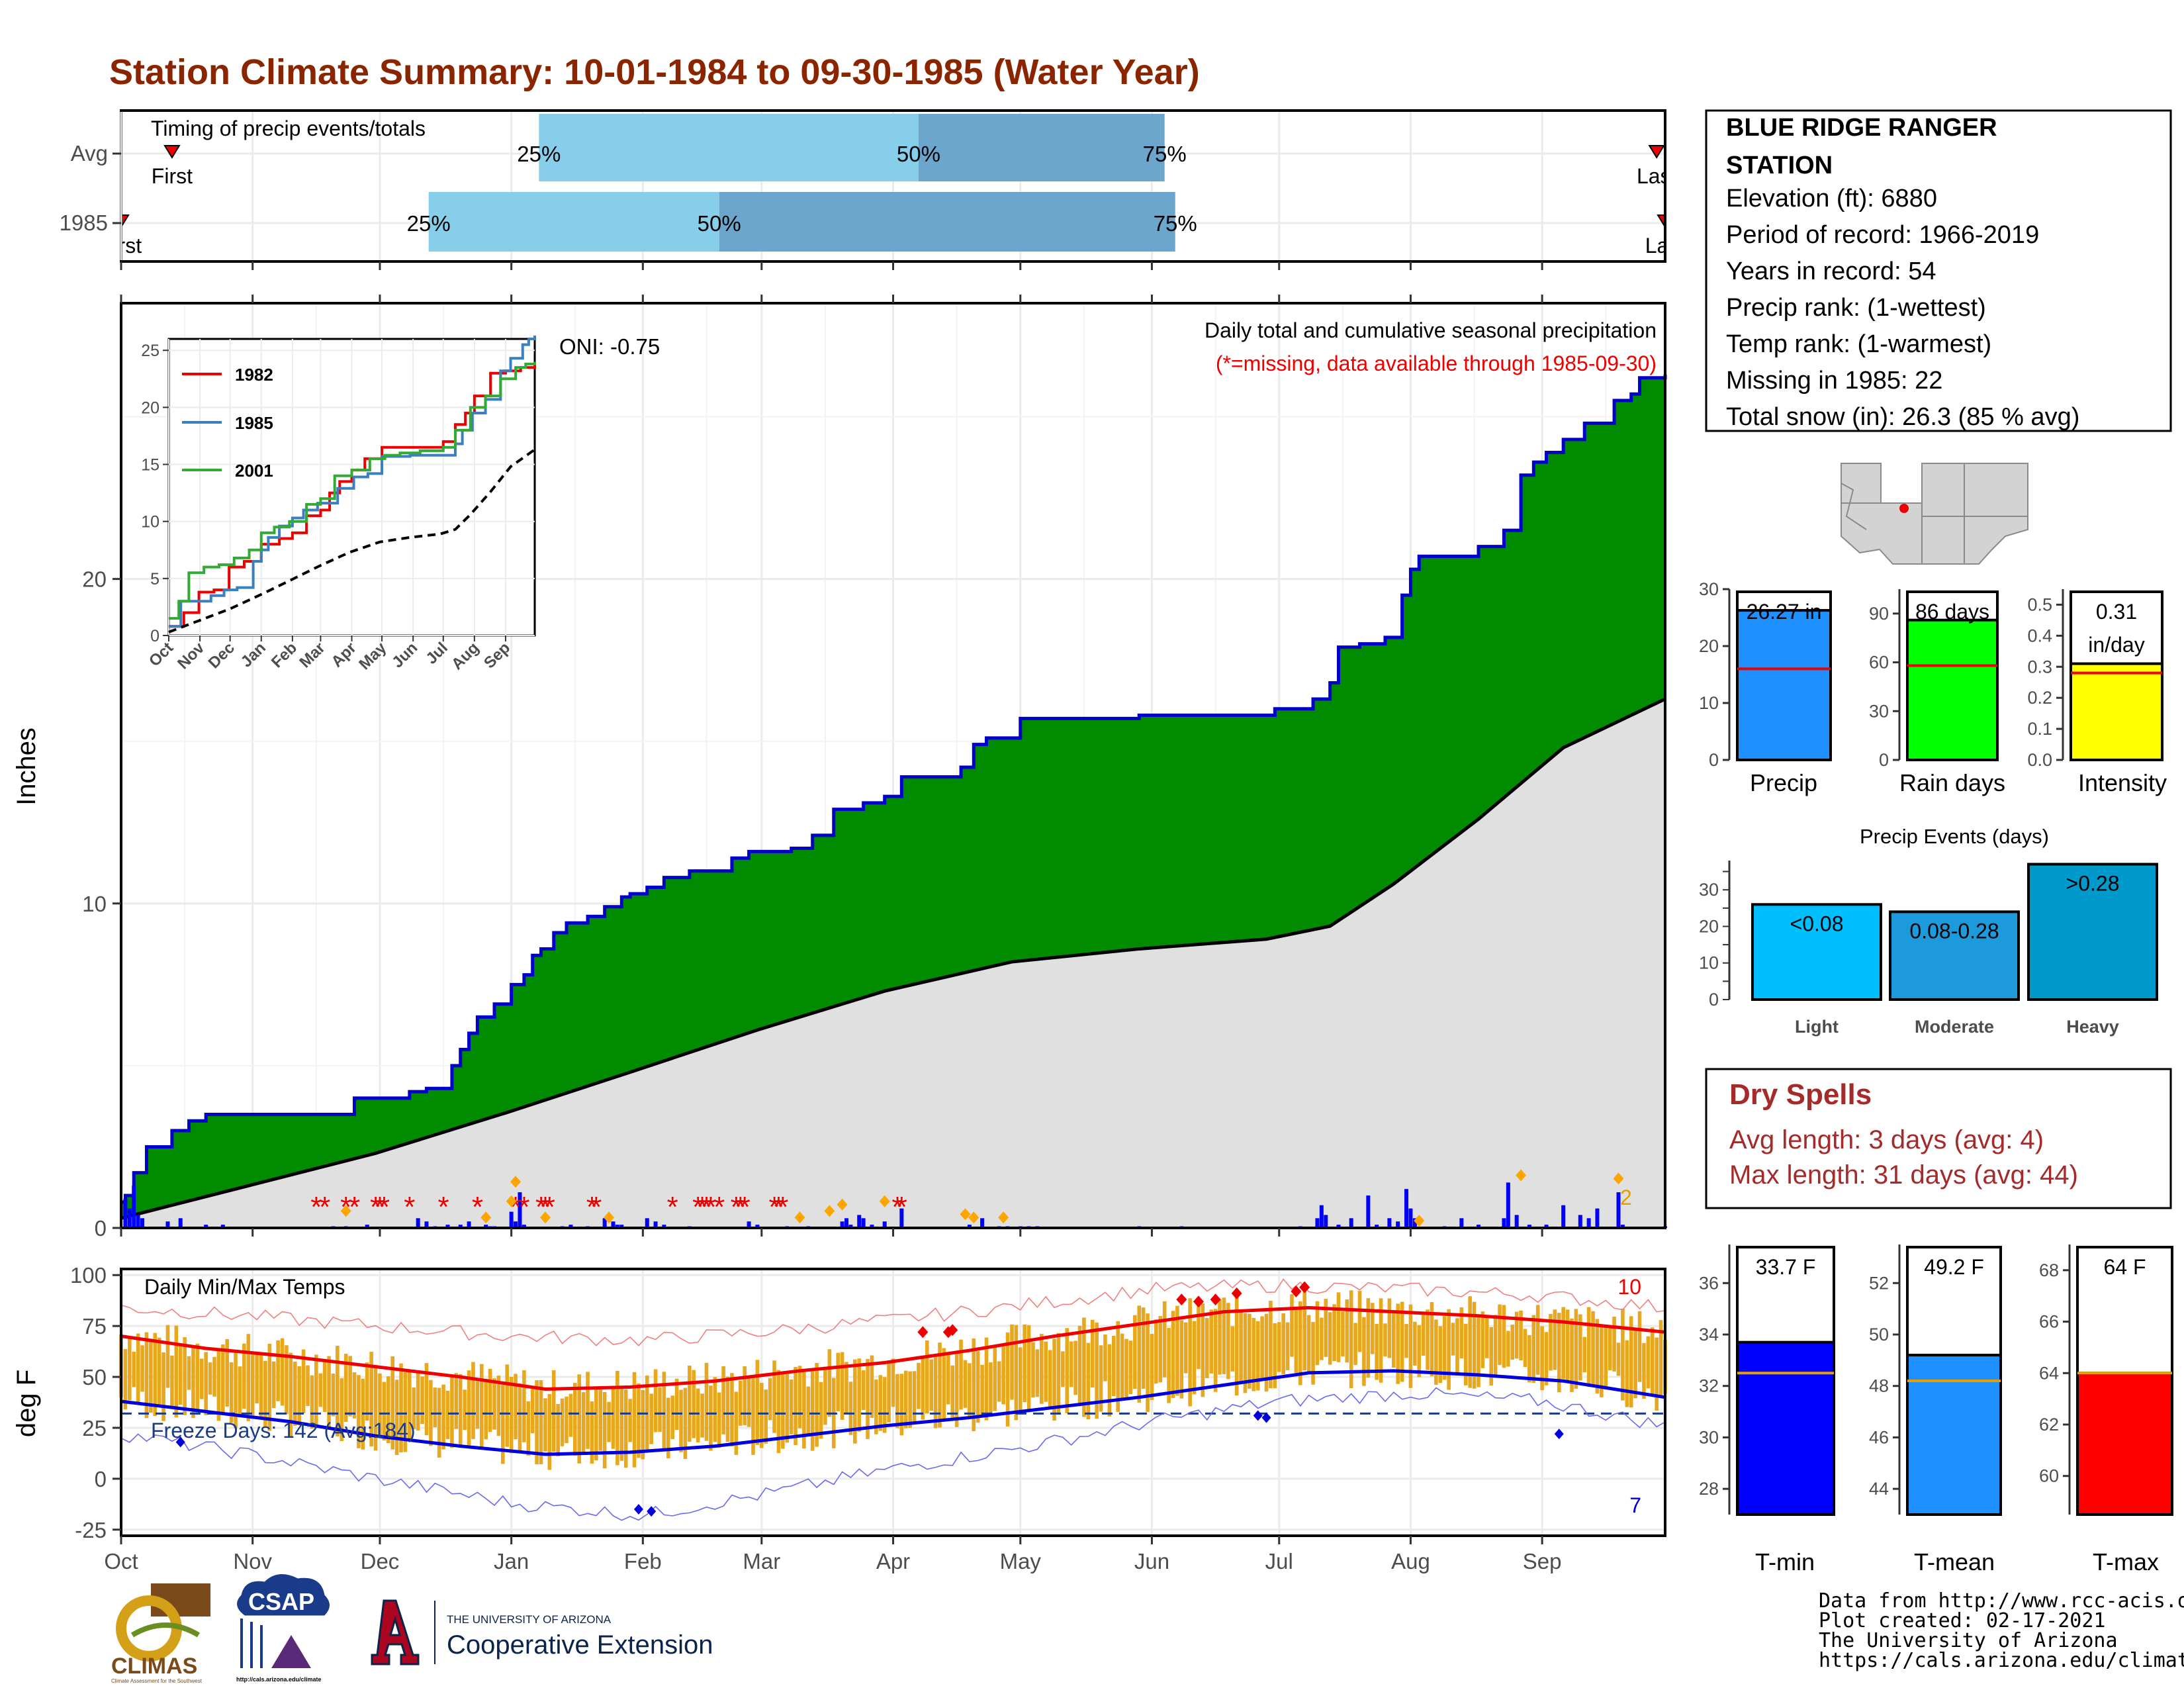  Describe the element at coordinates (91, 1530) in the screenshot. I see `temp-y-tick-label: -25` at that location.